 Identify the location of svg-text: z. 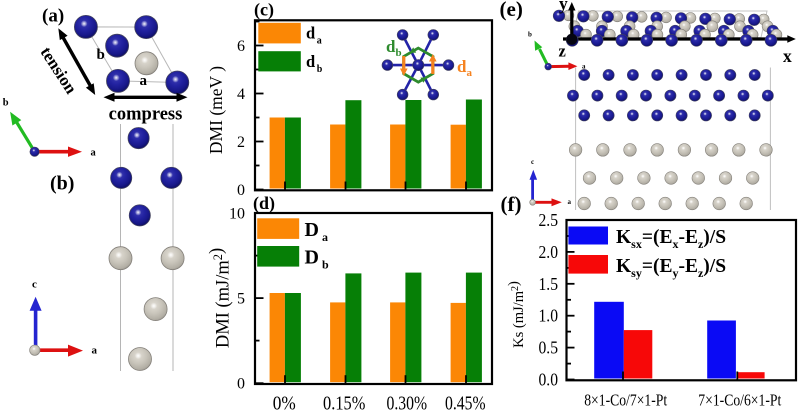
(562, 51).